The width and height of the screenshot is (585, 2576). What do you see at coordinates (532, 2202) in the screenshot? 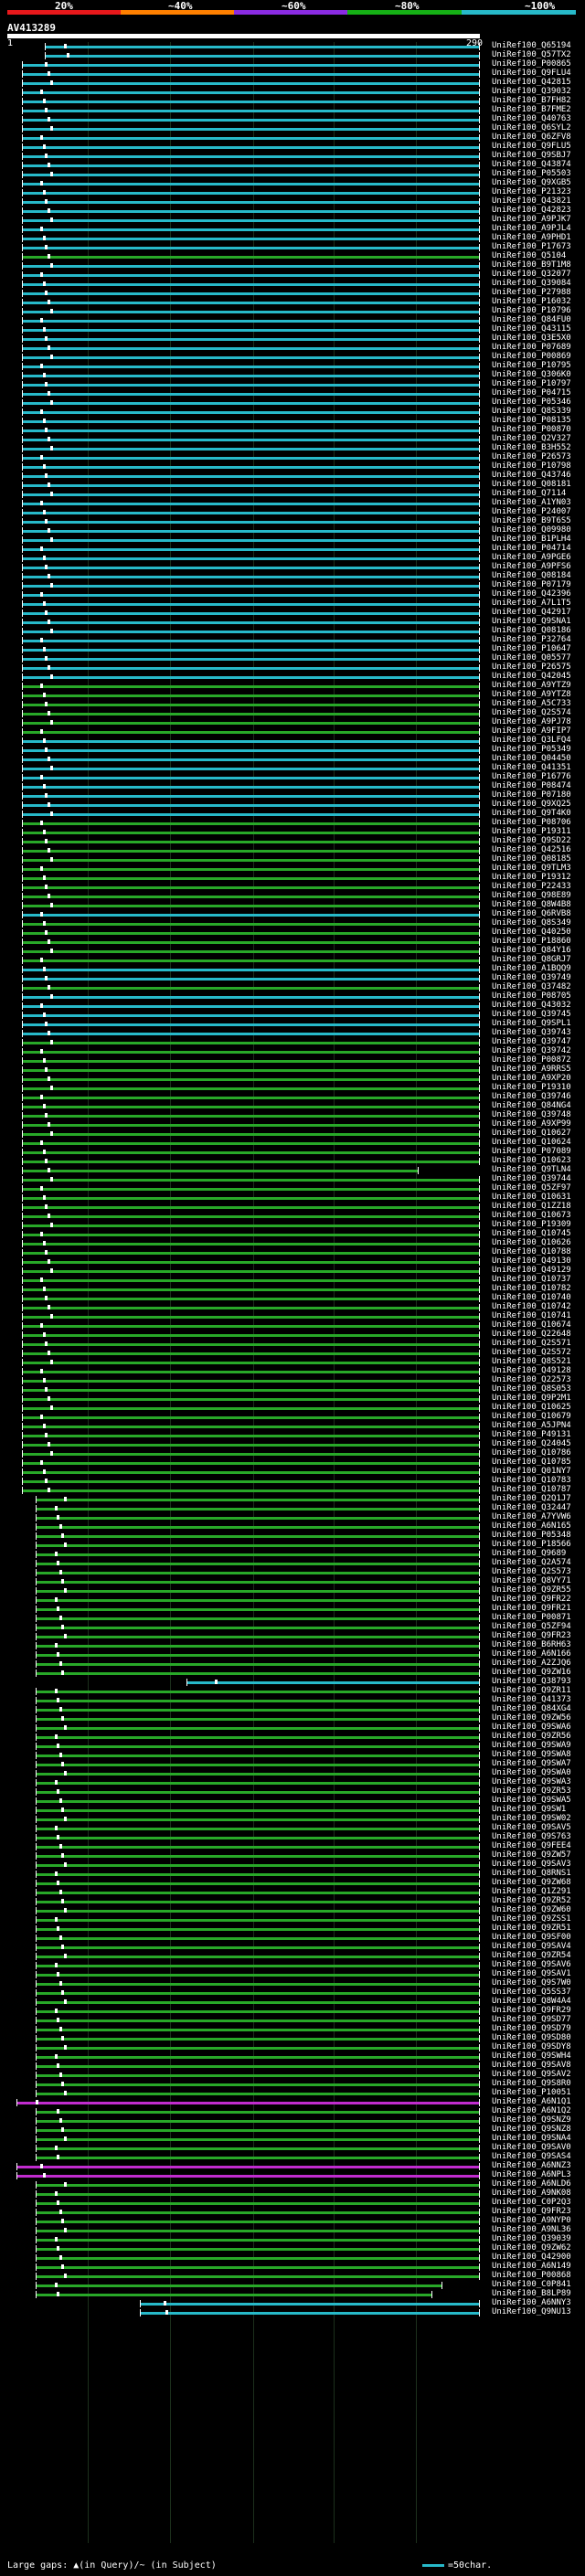
I see `hit-label: UniRef100_C0P2Q3` at bounding box center [532, 2202].